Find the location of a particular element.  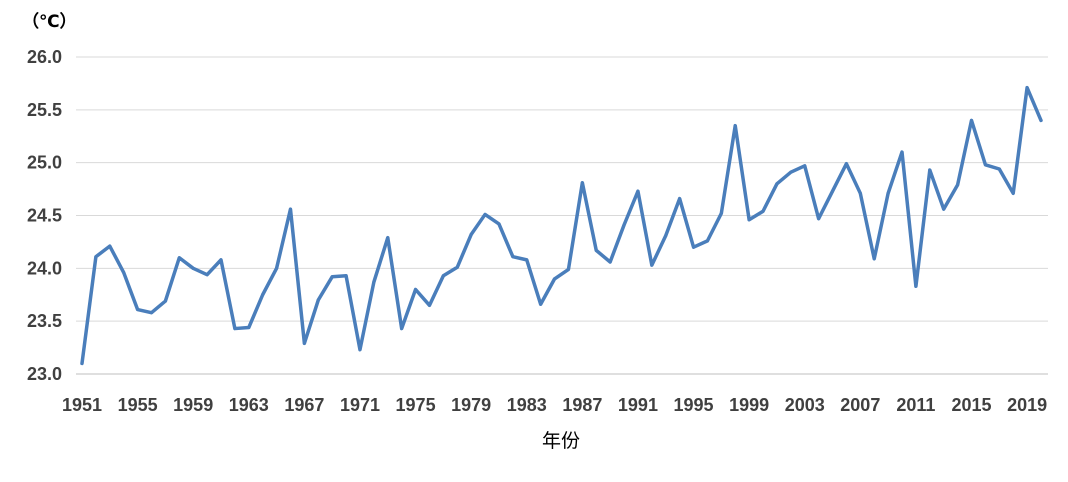

y-tick-label: 25.5 is located at coordinates (44, 110).